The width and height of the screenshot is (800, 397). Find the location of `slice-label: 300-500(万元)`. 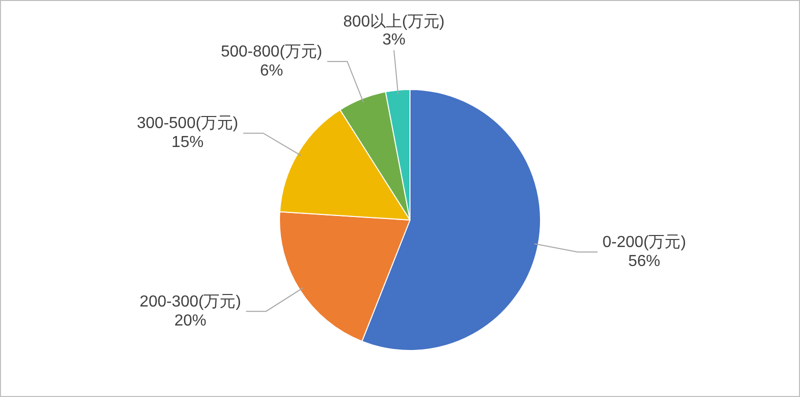

slice-label: 300-500(万元) is located at coordinates (187, 123).